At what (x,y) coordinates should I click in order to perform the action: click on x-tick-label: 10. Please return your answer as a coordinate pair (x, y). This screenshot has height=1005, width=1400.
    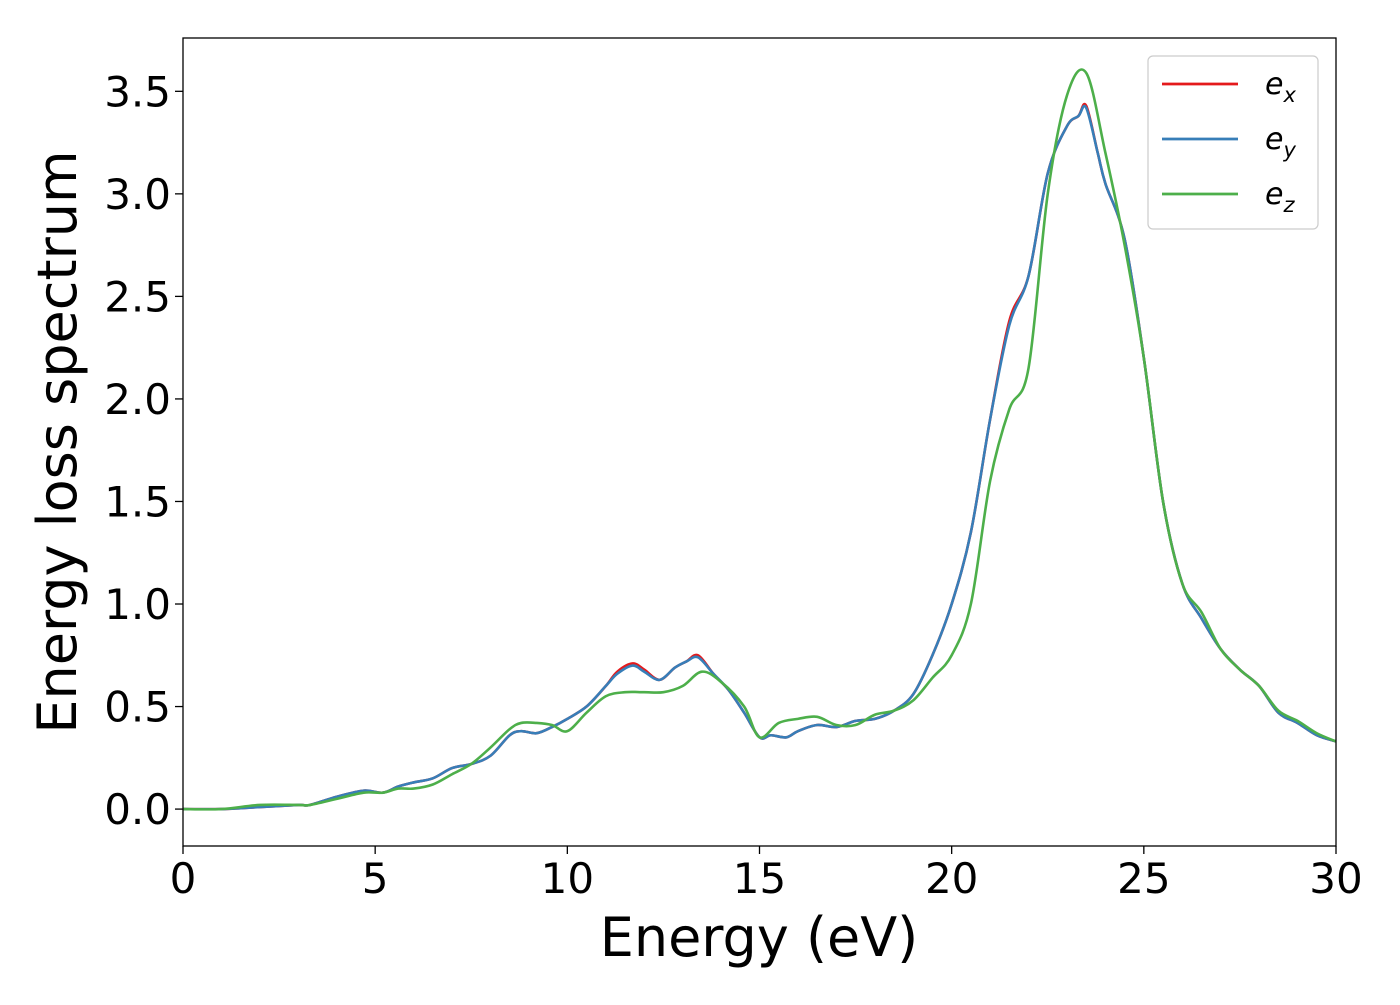
    Looking at the image, I should click on (567, 878).